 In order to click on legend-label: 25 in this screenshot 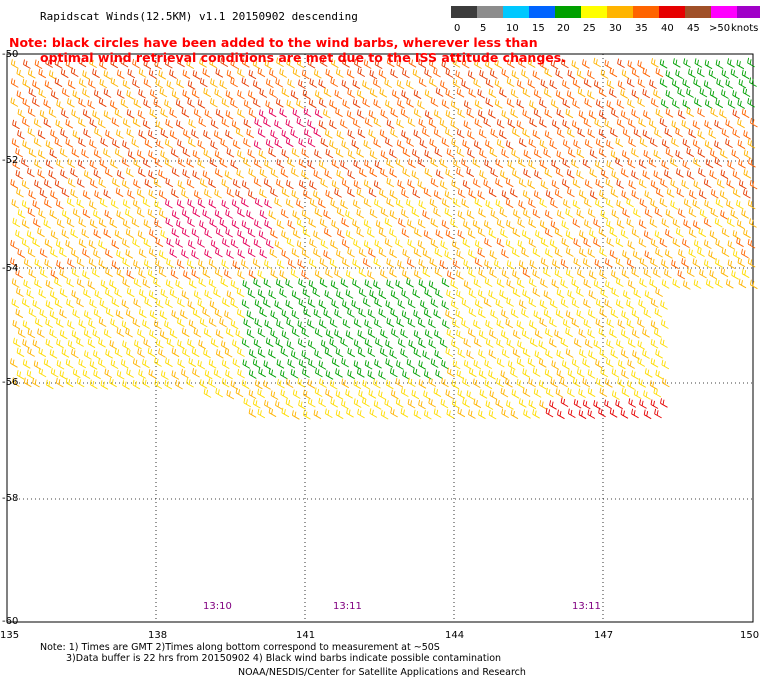, I will do `click(589, 28)`.